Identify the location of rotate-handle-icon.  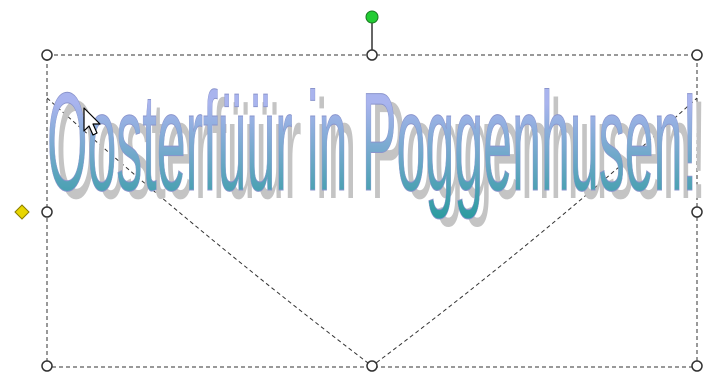
(372, 17).